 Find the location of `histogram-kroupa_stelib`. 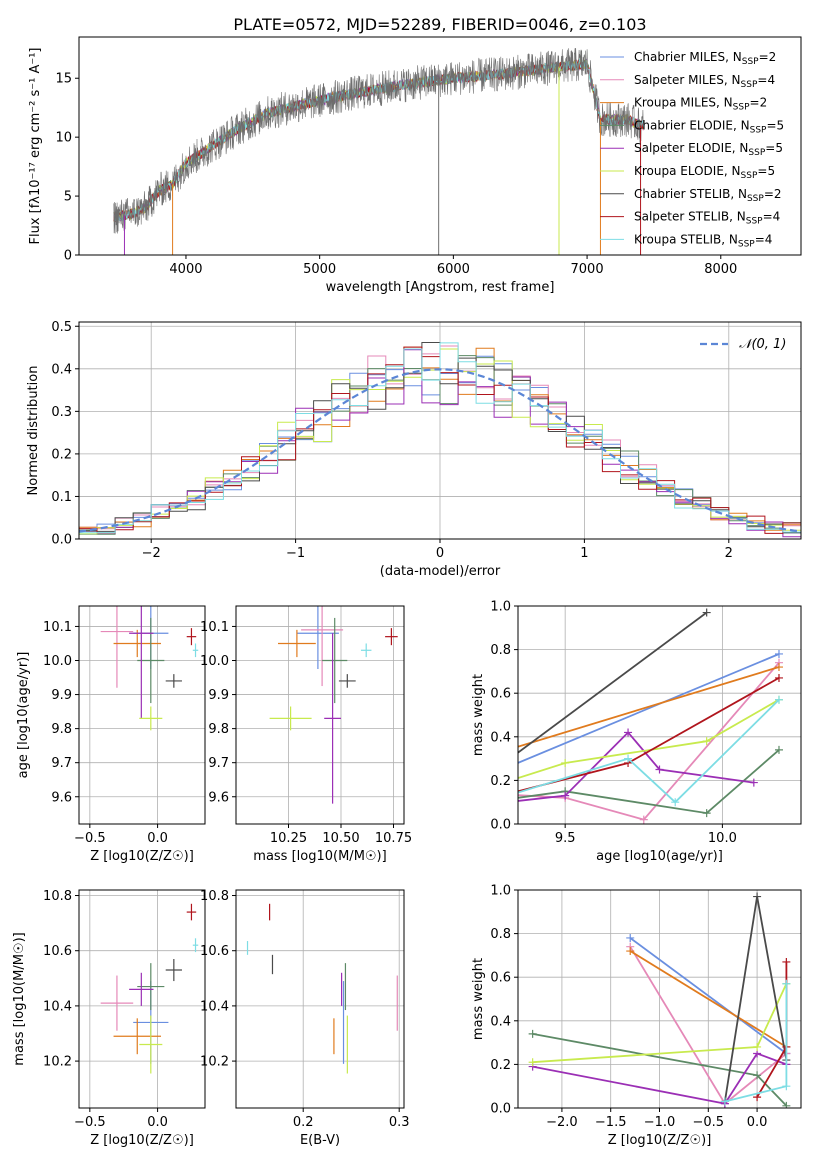

histogram-kroupa_stelib is located at coordinates (440, 440).